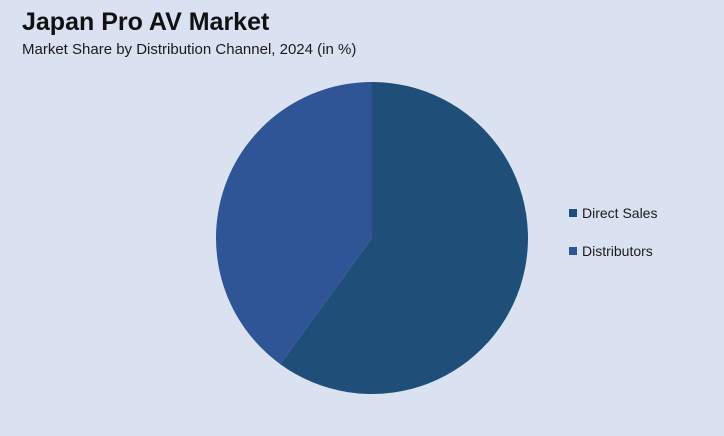 This screenshot has height=436, width=724. Describe the element at coordinates (620, 213) in the screenshot. I see `legend-label-direct-sales: Direct Sales` at that location.